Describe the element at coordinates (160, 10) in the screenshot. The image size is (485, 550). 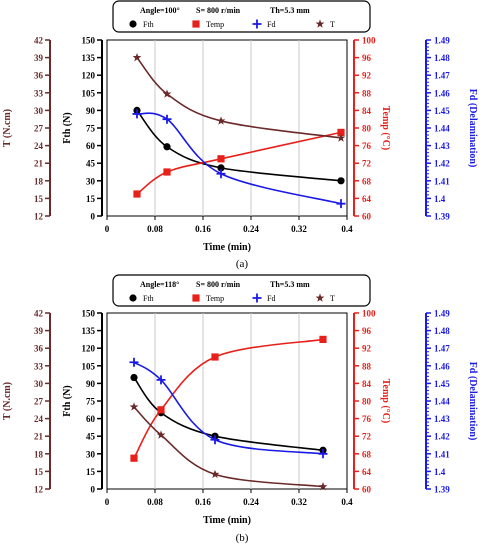
I see `legend-condition: Angle=100°` at that location.